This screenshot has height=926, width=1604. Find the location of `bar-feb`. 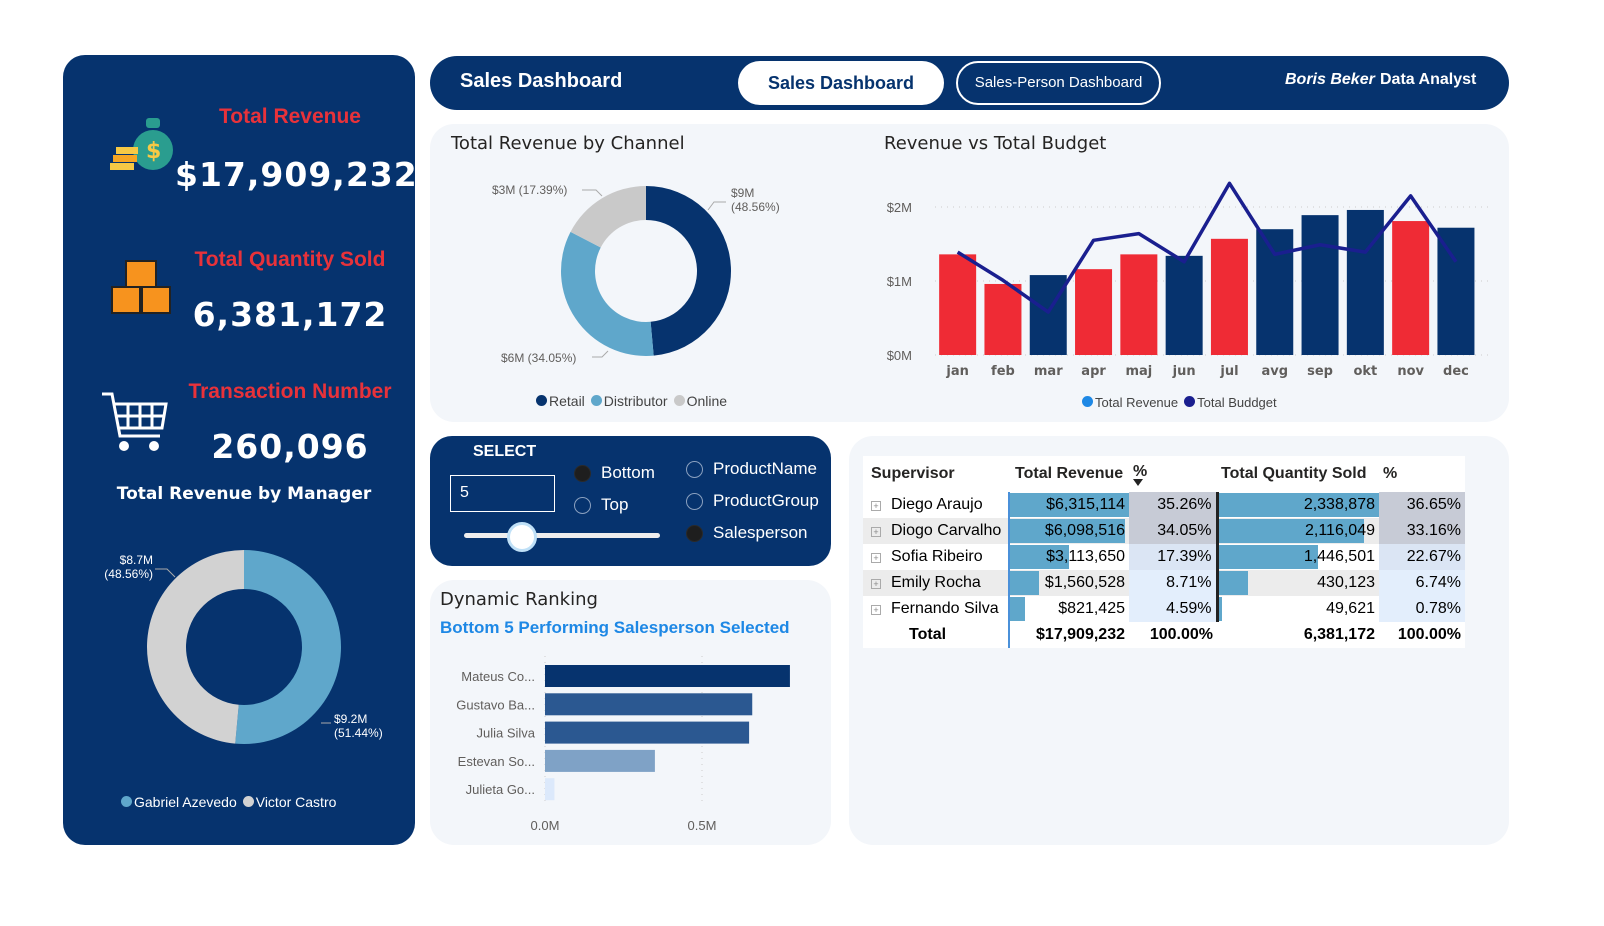

bar-feb is located at coordinates (1003, 319).